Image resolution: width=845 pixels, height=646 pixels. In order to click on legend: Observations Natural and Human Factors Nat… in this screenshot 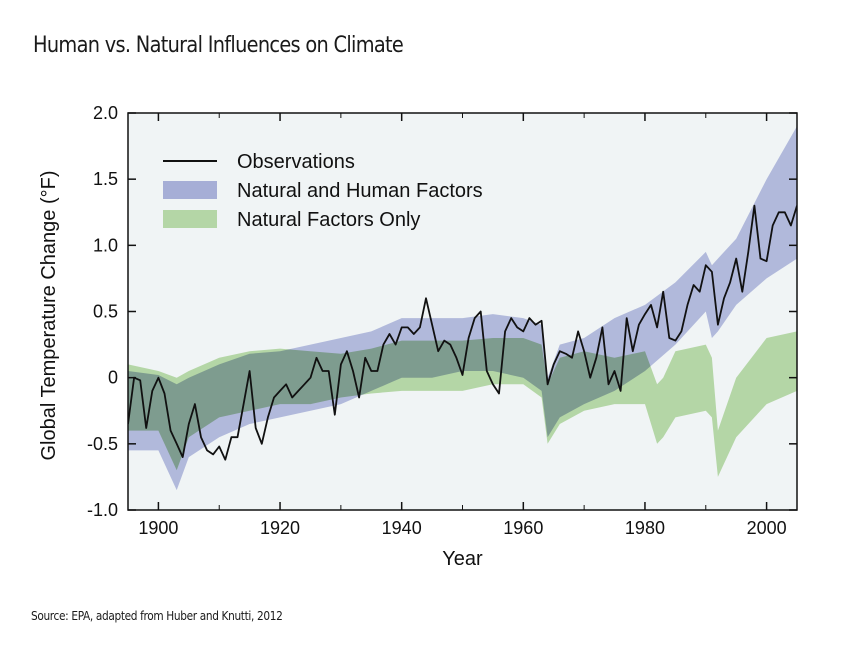, I will do `click(323, 191)`.